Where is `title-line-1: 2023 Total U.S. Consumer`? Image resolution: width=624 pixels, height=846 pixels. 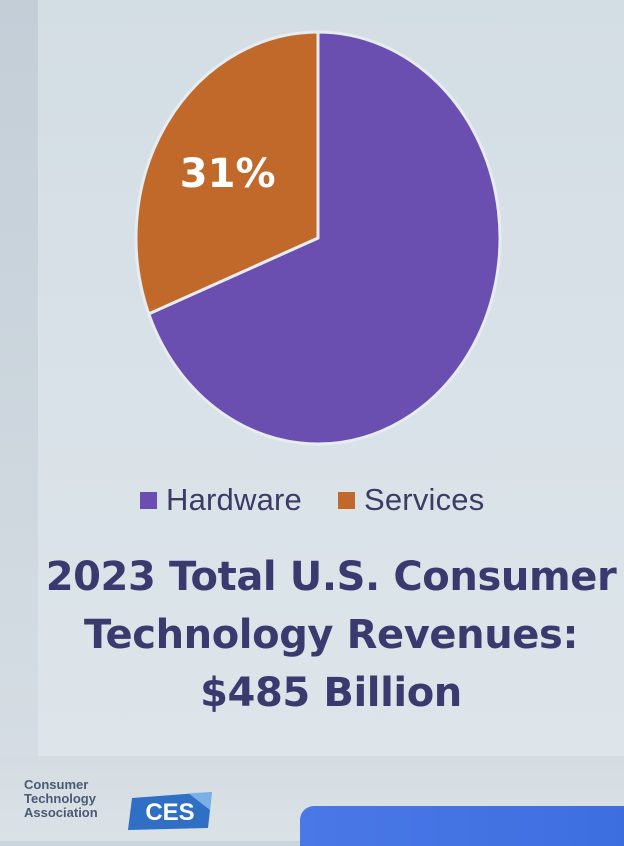 title-line-1: 2023 Total U.S. Consumer is located at coordinates (331, 577).